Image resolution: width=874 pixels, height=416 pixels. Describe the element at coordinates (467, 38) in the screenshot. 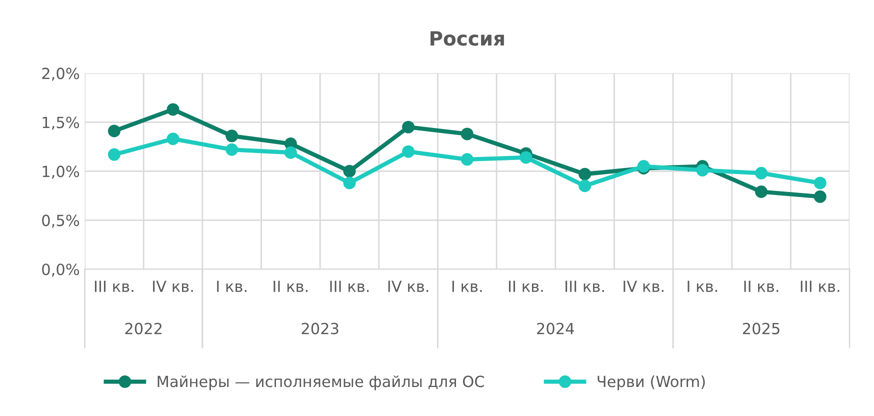

I see `chart-title: Россия` at that location.